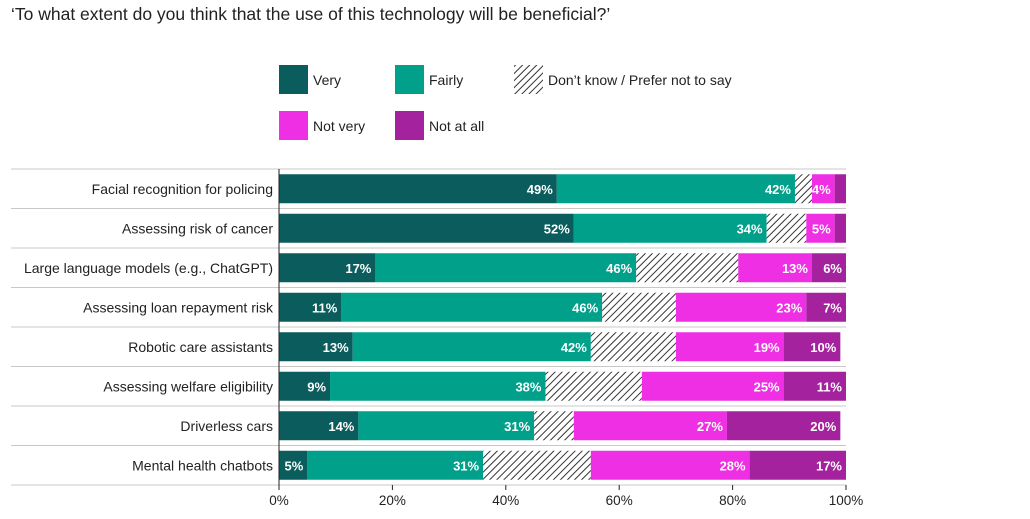 The image size is (1030, 519). What do you see at coordinates (789, 307) in the screenshot?
I see `data-label: 23%` at bounding box center [789, 307].